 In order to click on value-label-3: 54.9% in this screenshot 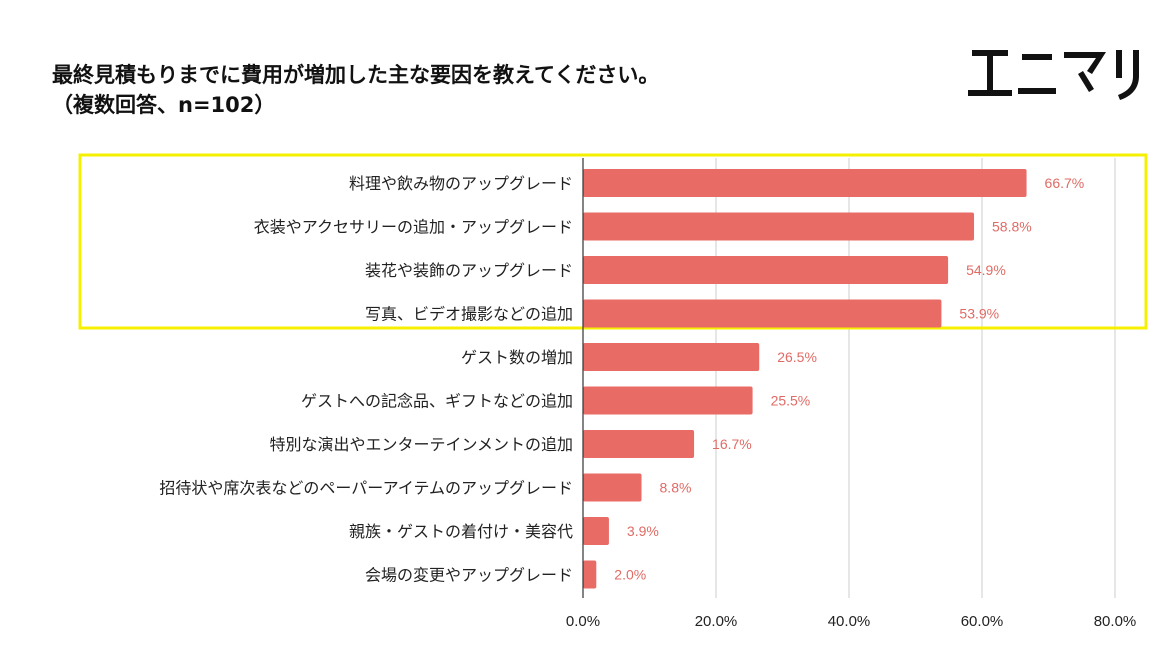, I will do `click(986, 270)`.